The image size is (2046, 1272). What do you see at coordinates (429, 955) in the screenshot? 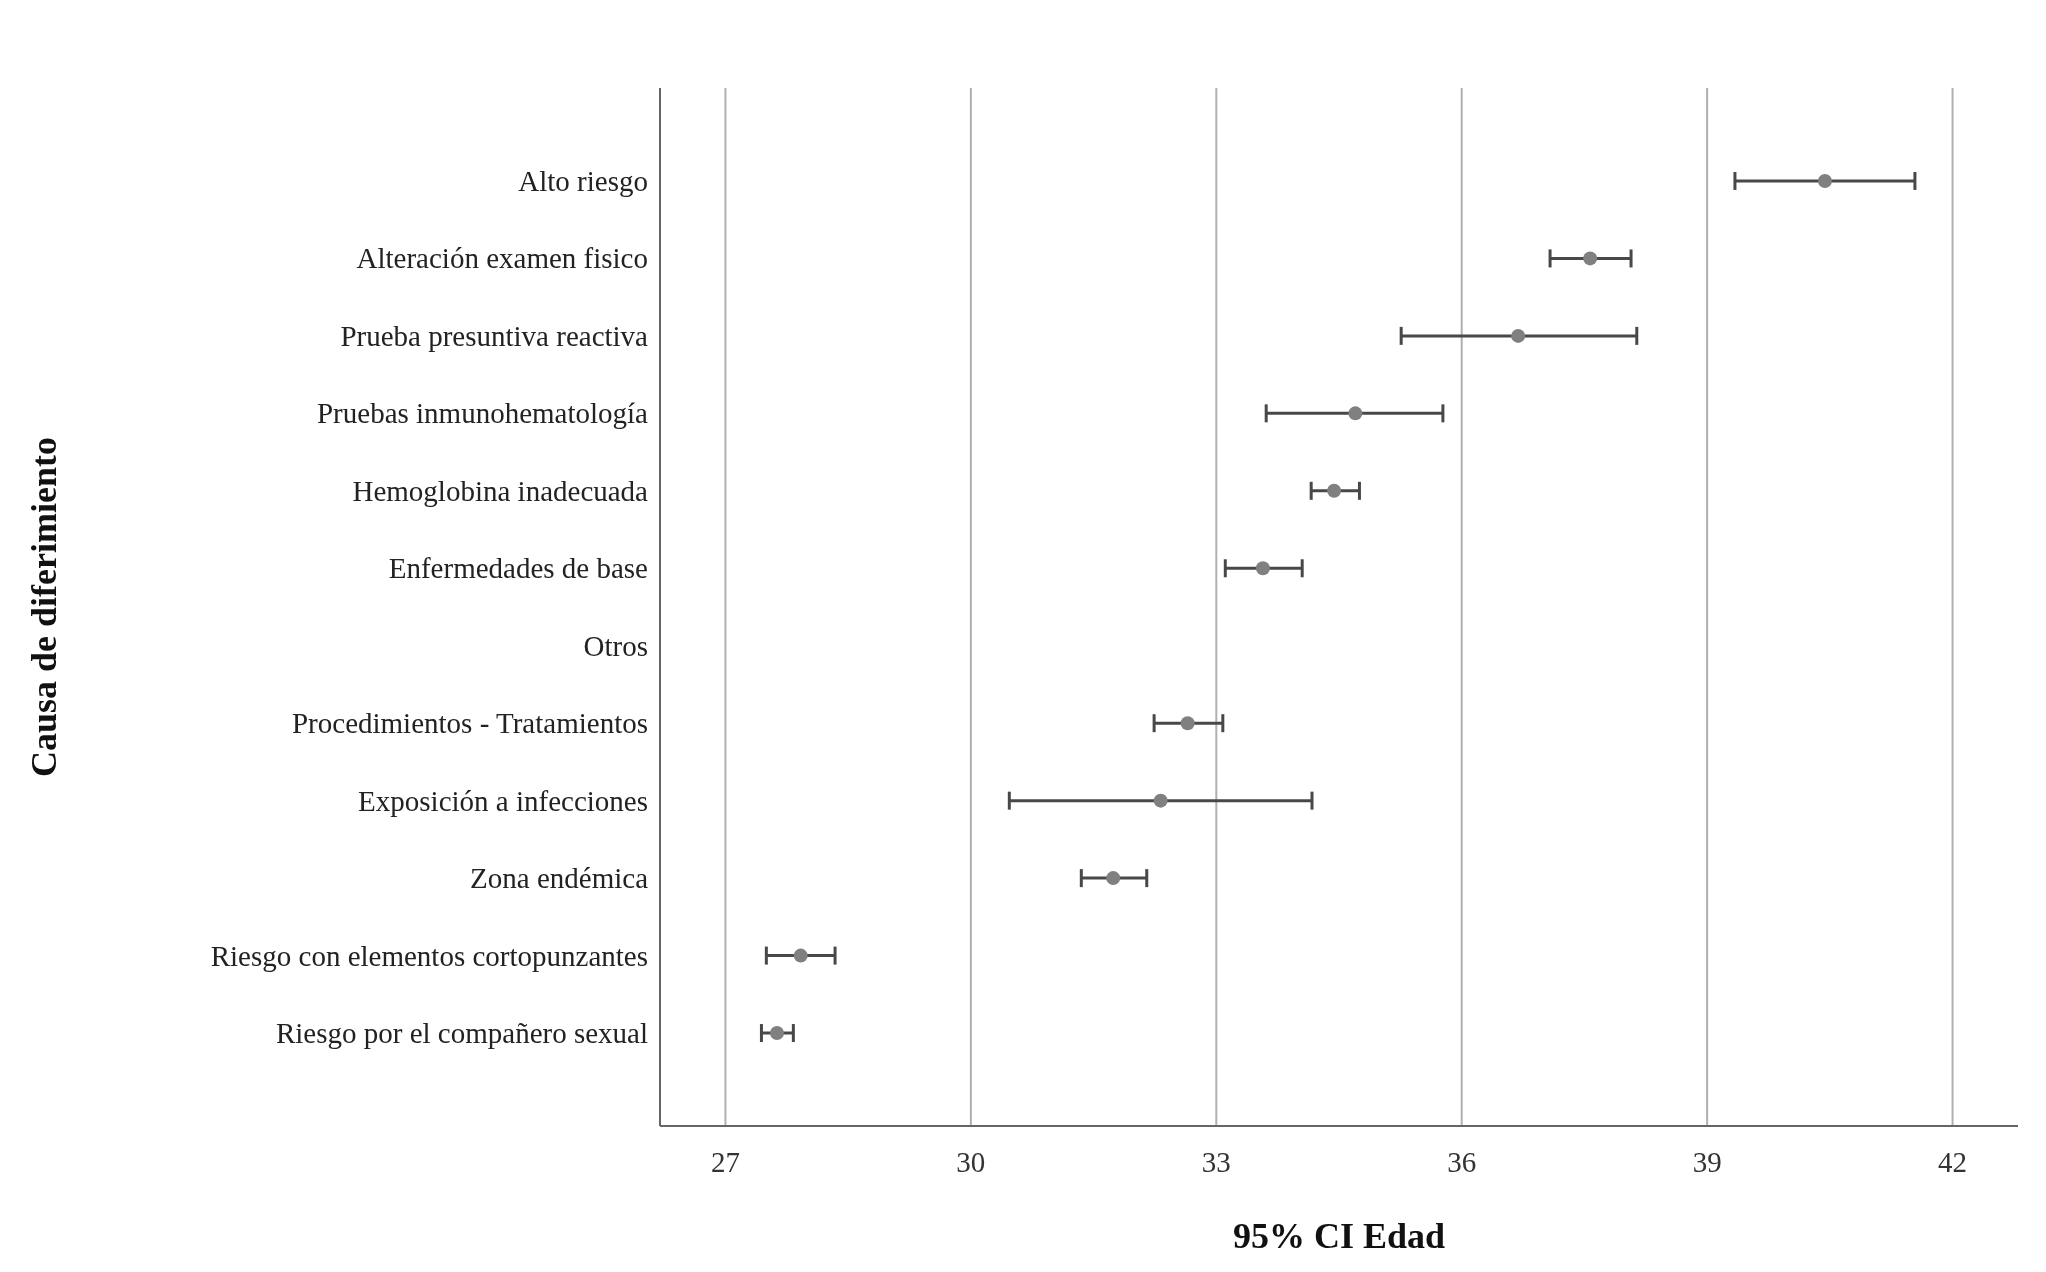
I see `y-tick-label: Riesgo con elementos cortopunzantes` at bounding box center [429, 955].